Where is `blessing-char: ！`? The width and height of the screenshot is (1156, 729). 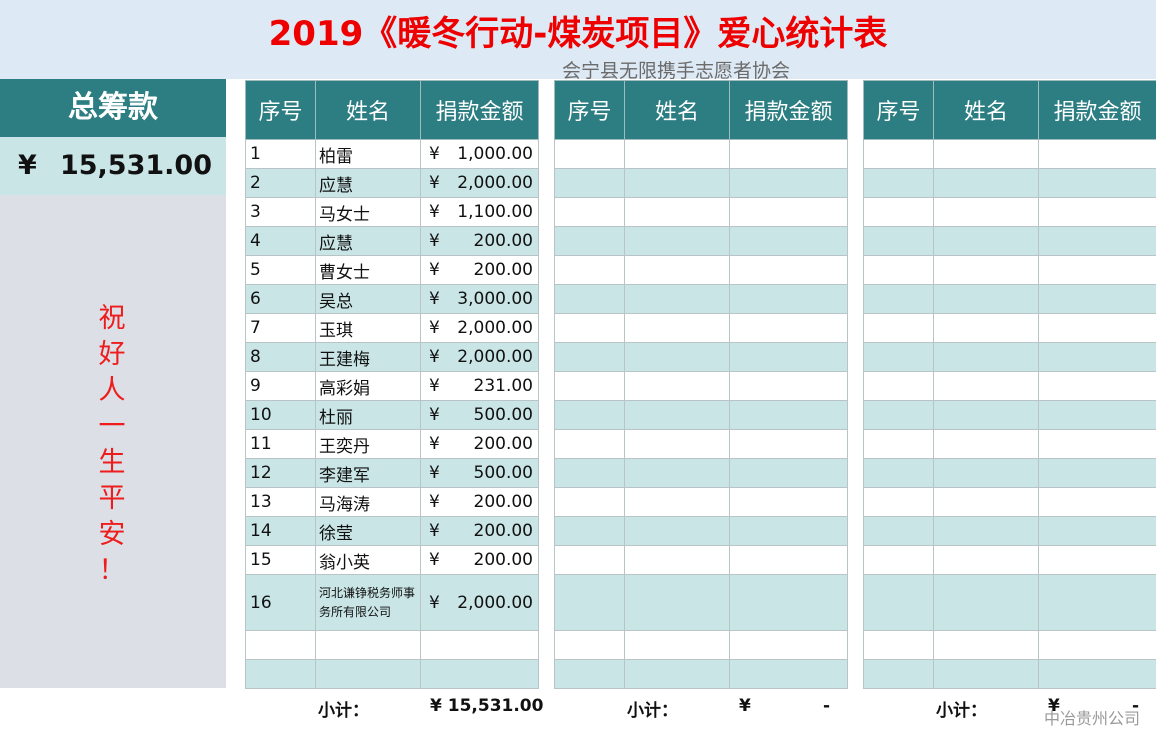 blessing-char: ！ is located at coordinates (112, 571).